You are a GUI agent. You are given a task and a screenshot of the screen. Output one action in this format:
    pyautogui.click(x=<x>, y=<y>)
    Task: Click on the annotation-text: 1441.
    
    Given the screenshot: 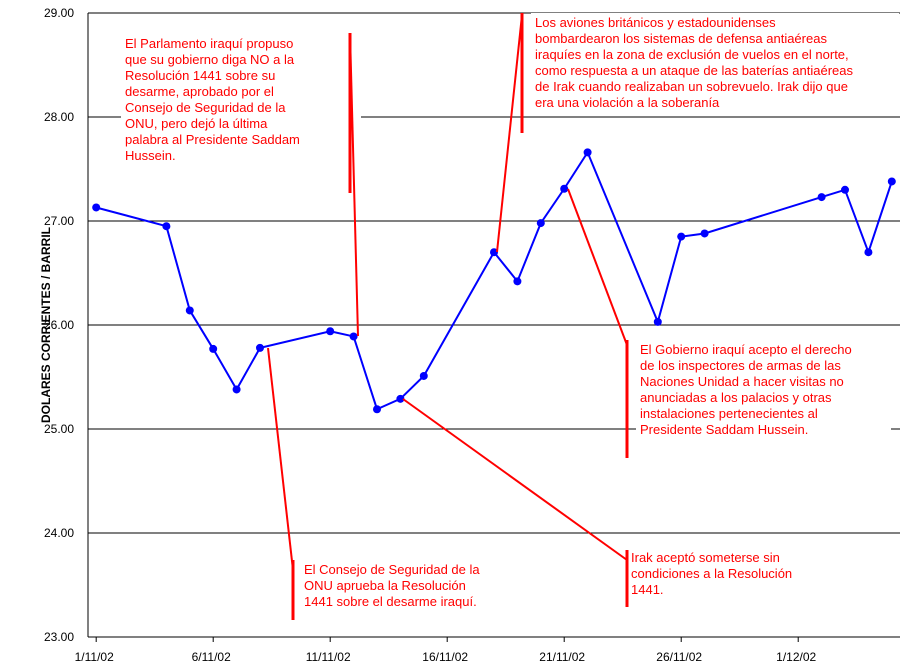 What is the action you would take?
    pyautogui.click(x=647, y=589)
    